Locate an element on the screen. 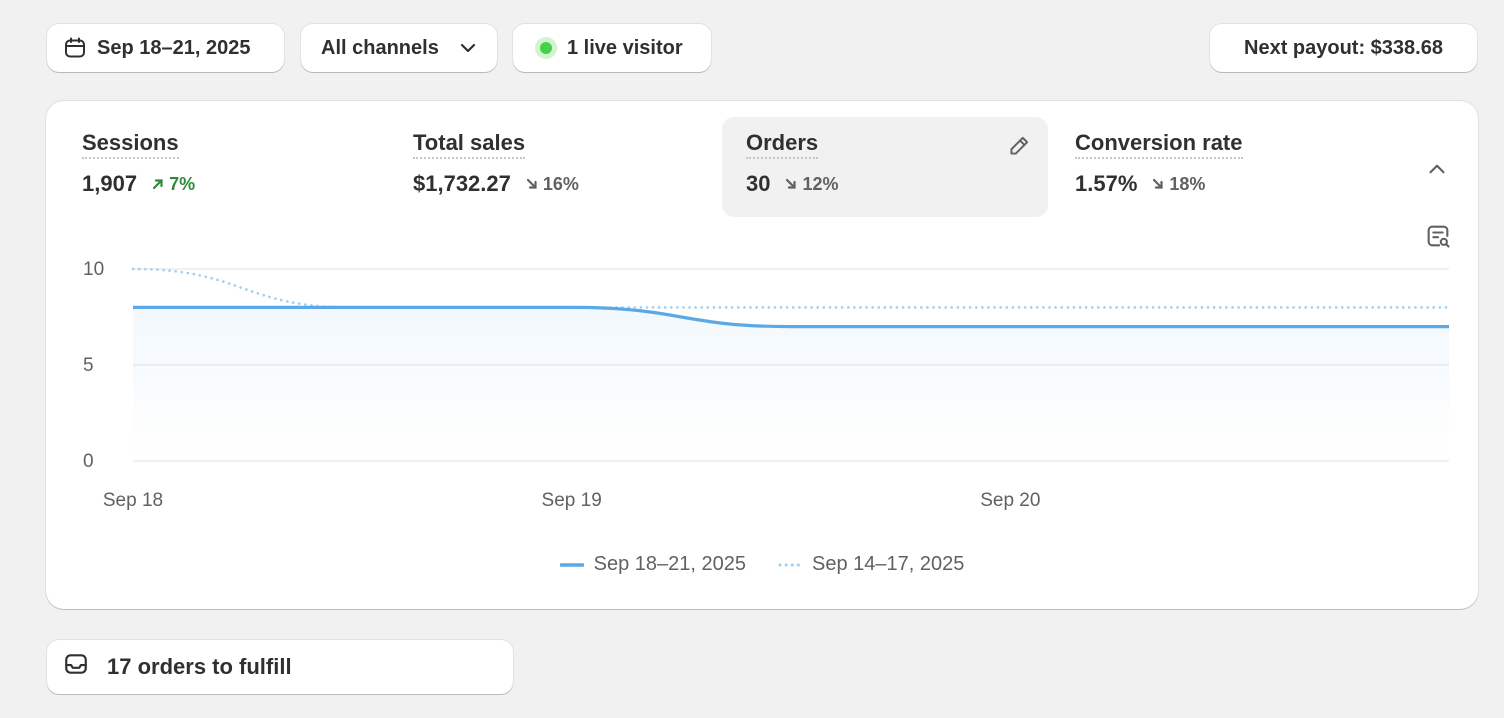 This screenshot has height=718, width=1504. live-indicator-icon is located at coordinates (546, 48).